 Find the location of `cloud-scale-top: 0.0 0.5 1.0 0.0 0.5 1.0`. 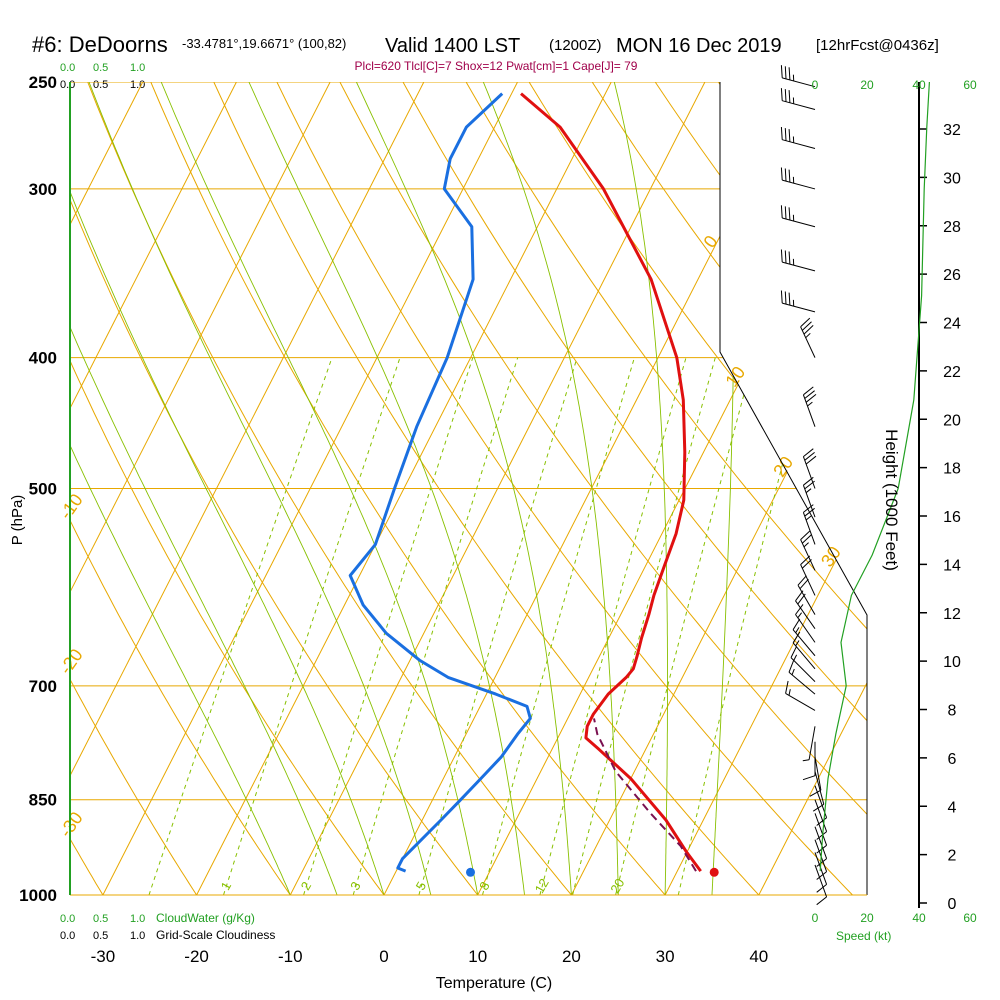

cloud-scale-top: 0.0 0.5 1.0 0.0 0.5 1.0 is located at coordinates (102, 76).